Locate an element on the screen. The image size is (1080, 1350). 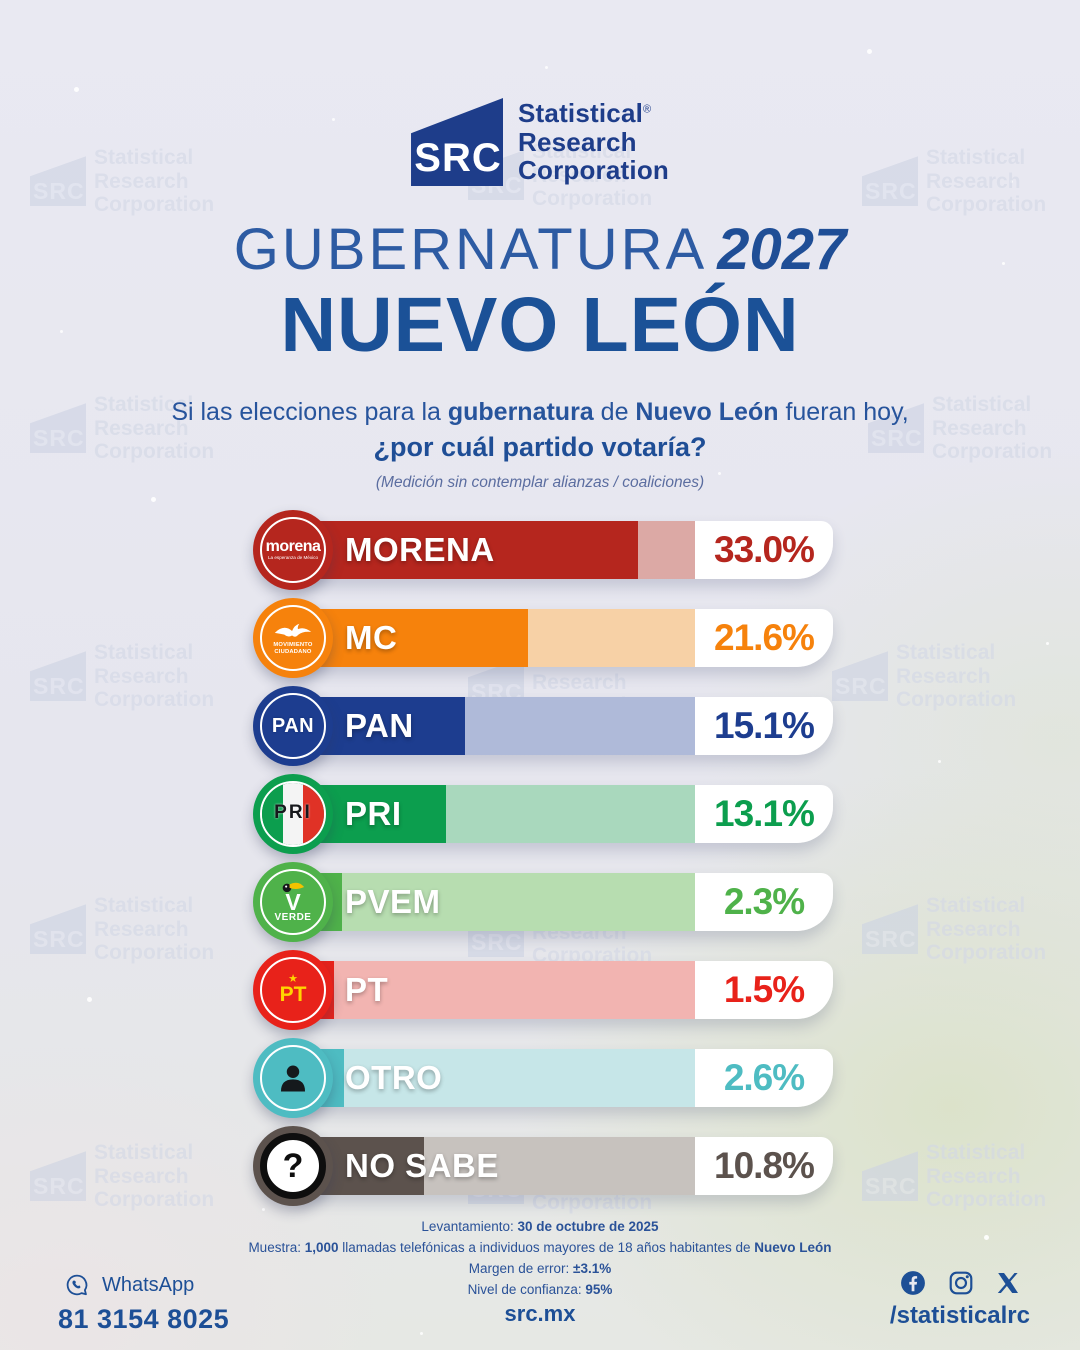
text: fueran hoy, is located at coordinates (843, 412).